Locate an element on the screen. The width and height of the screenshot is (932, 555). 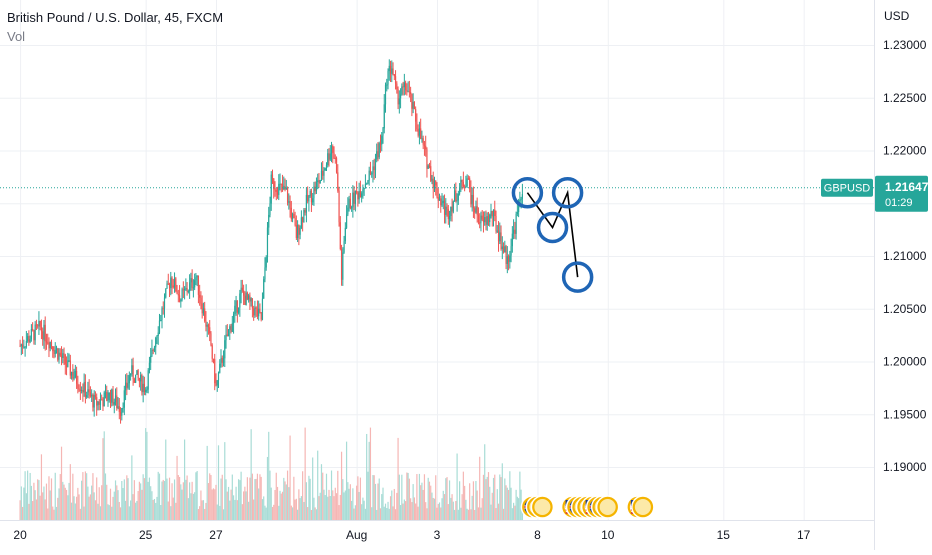
economic-events is located at coordinates (587, 507).